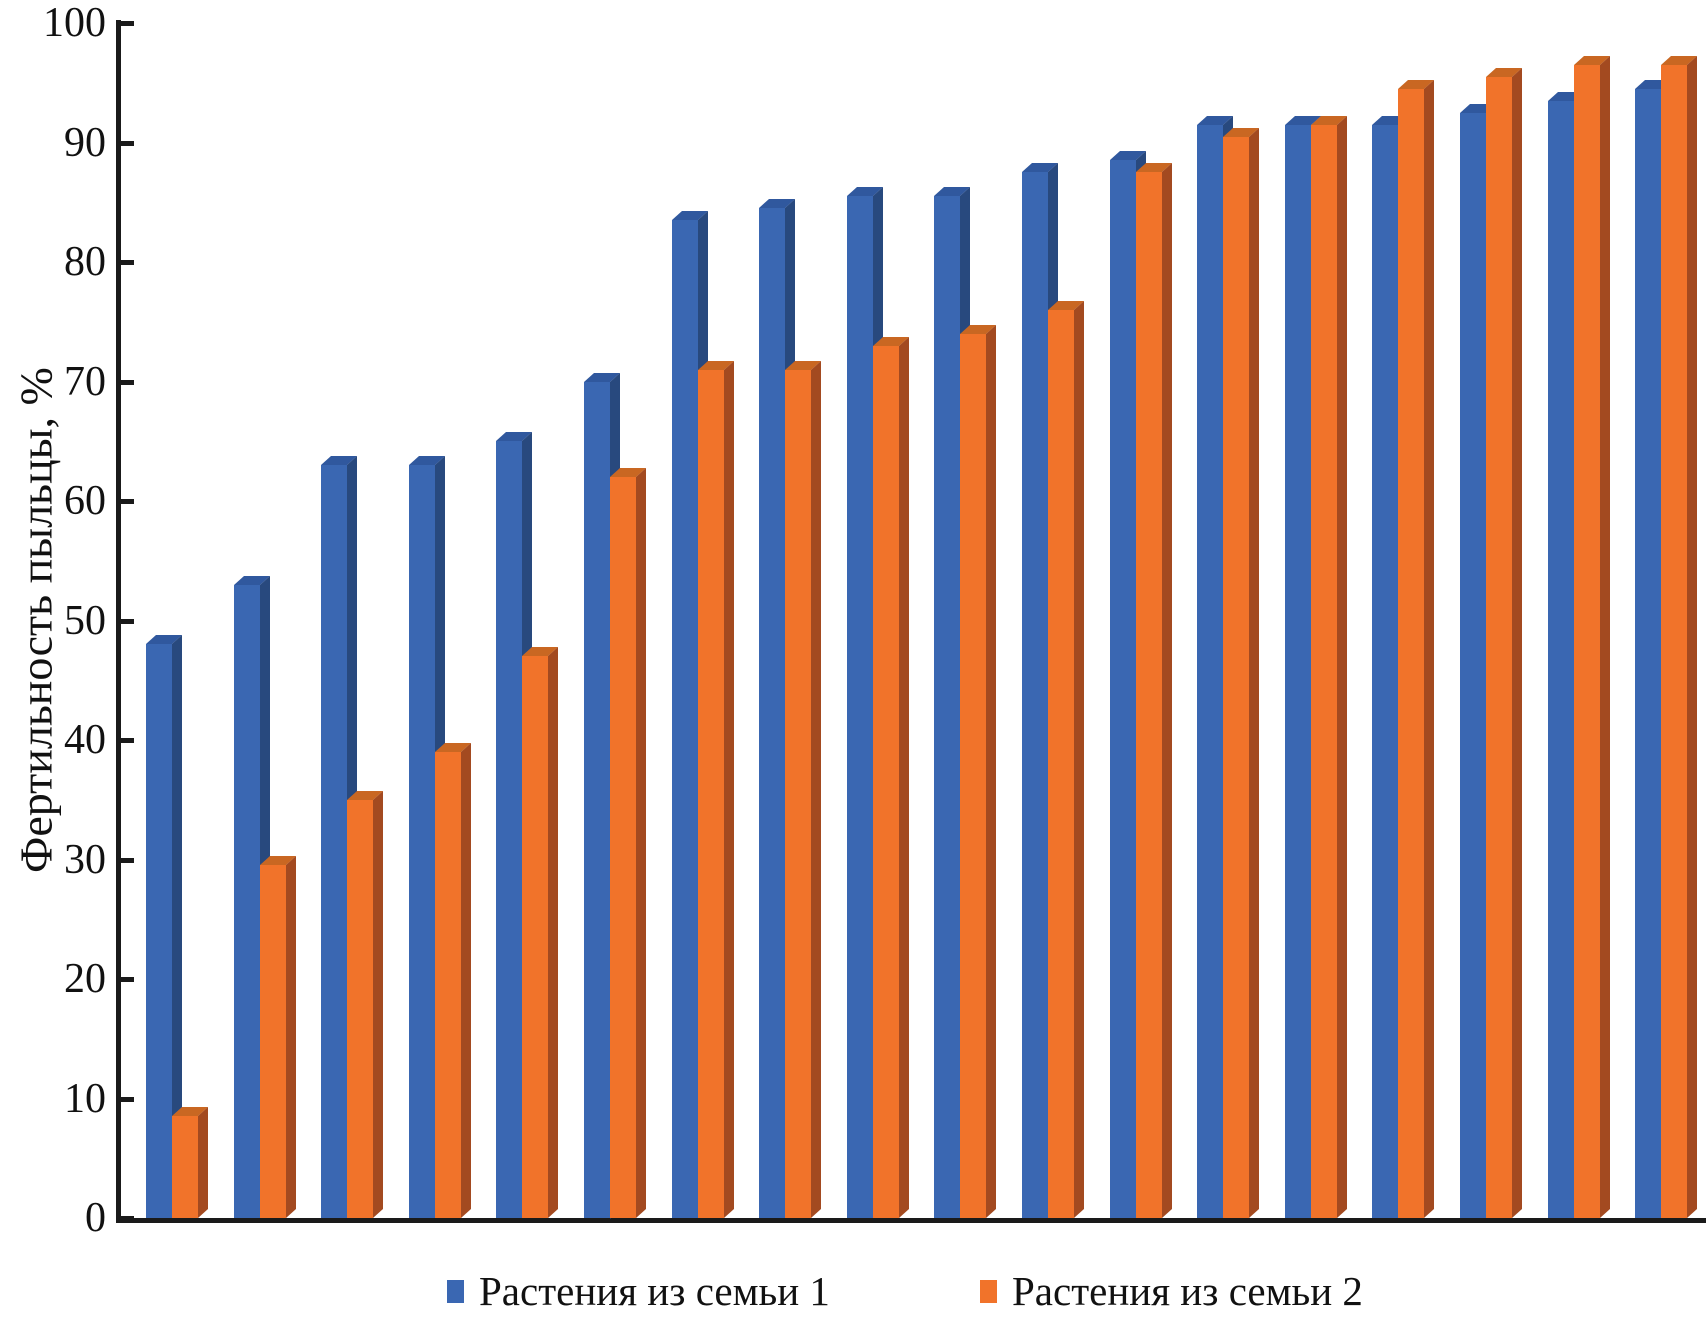 The width and height of the screenshot is (1706, 1318). Describe the element at coordinates (334, 841) in the screenshot. I see `bar-series1-group3` at that location.